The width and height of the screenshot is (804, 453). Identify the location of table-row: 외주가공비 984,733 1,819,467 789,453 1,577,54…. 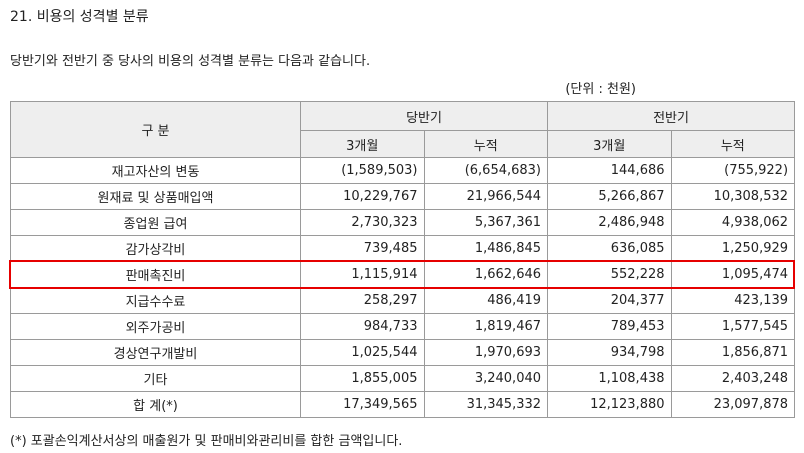
(403, 326).